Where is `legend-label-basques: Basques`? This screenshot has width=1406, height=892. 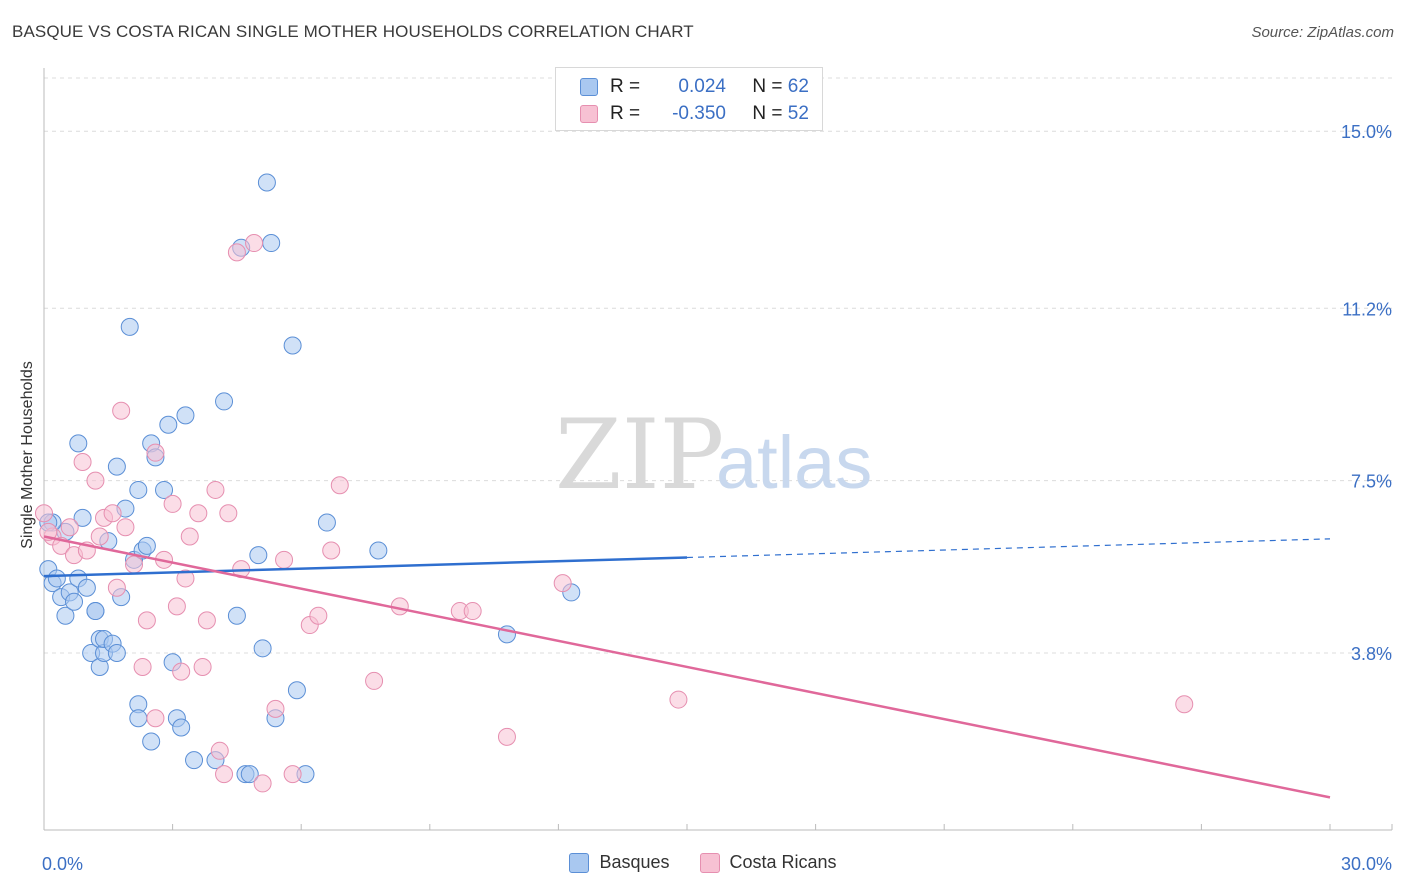 legend-label-basques: Basques is located at coordinates (634, 862).